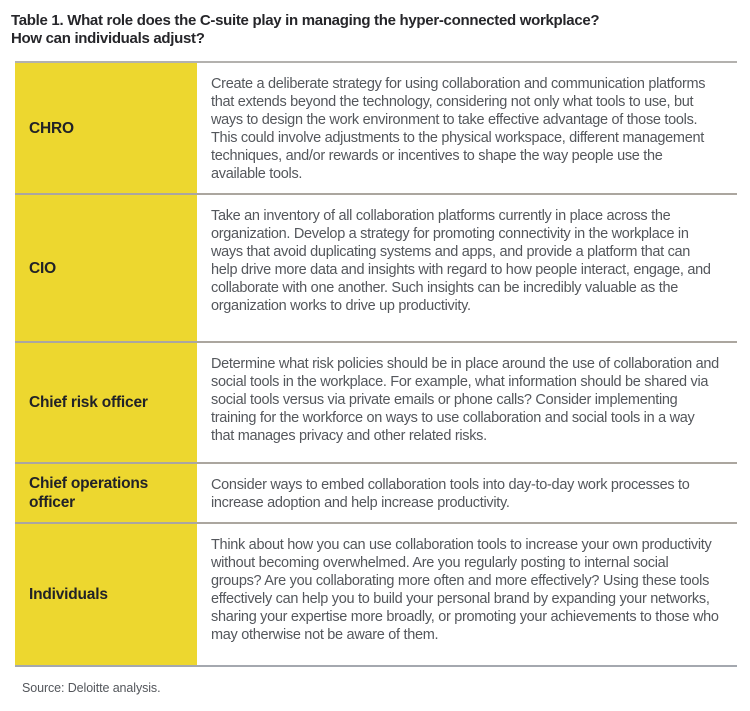 The height and width of the screenshot is (711, 750). I want to click on role-cell: Chief risk officer, so click(106, 402).